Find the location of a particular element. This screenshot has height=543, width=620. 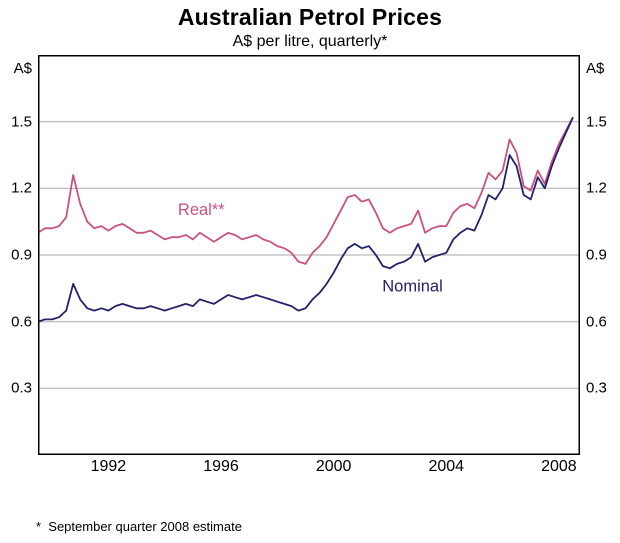

y-axis-right: A$ 0.3 0.6 0.9 1.2 1.5 is located at coordinates (600, 255).